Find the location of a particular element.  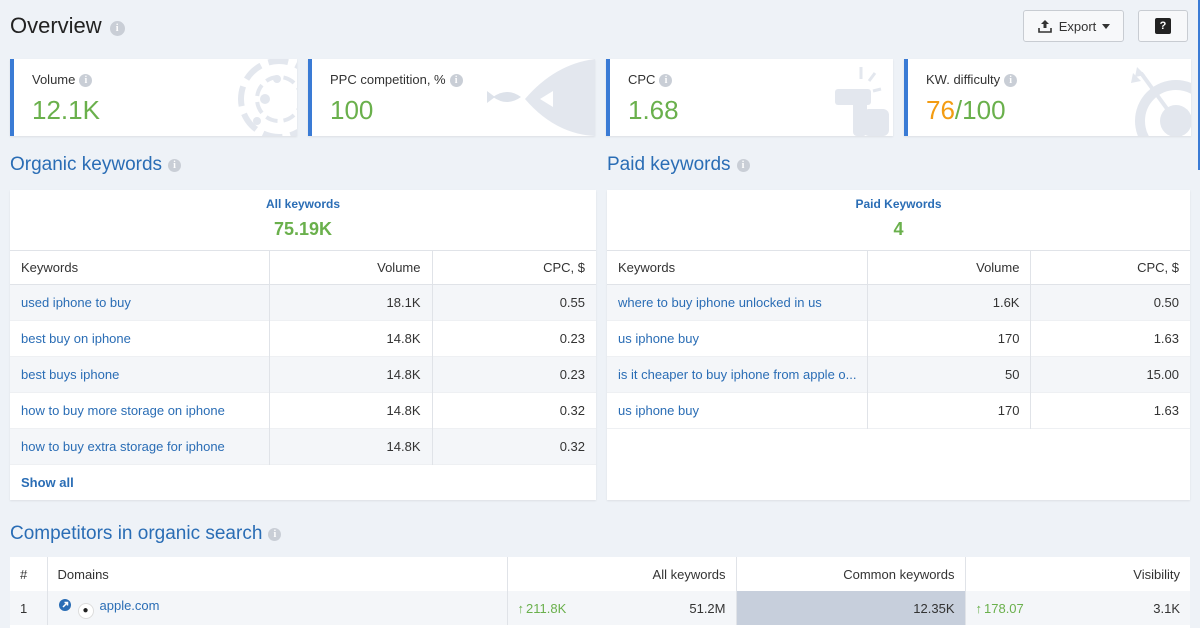

summary-label: Paid Keywords is located at coordinates (898, 204).